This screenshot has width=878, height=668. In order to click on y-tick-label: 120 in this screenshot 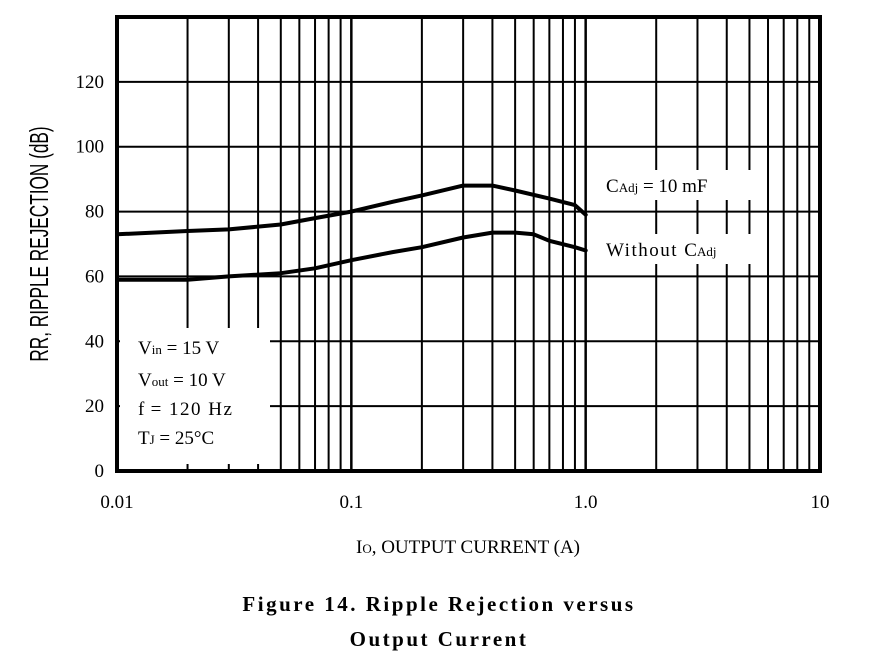, I will do `click(90, 82)`.